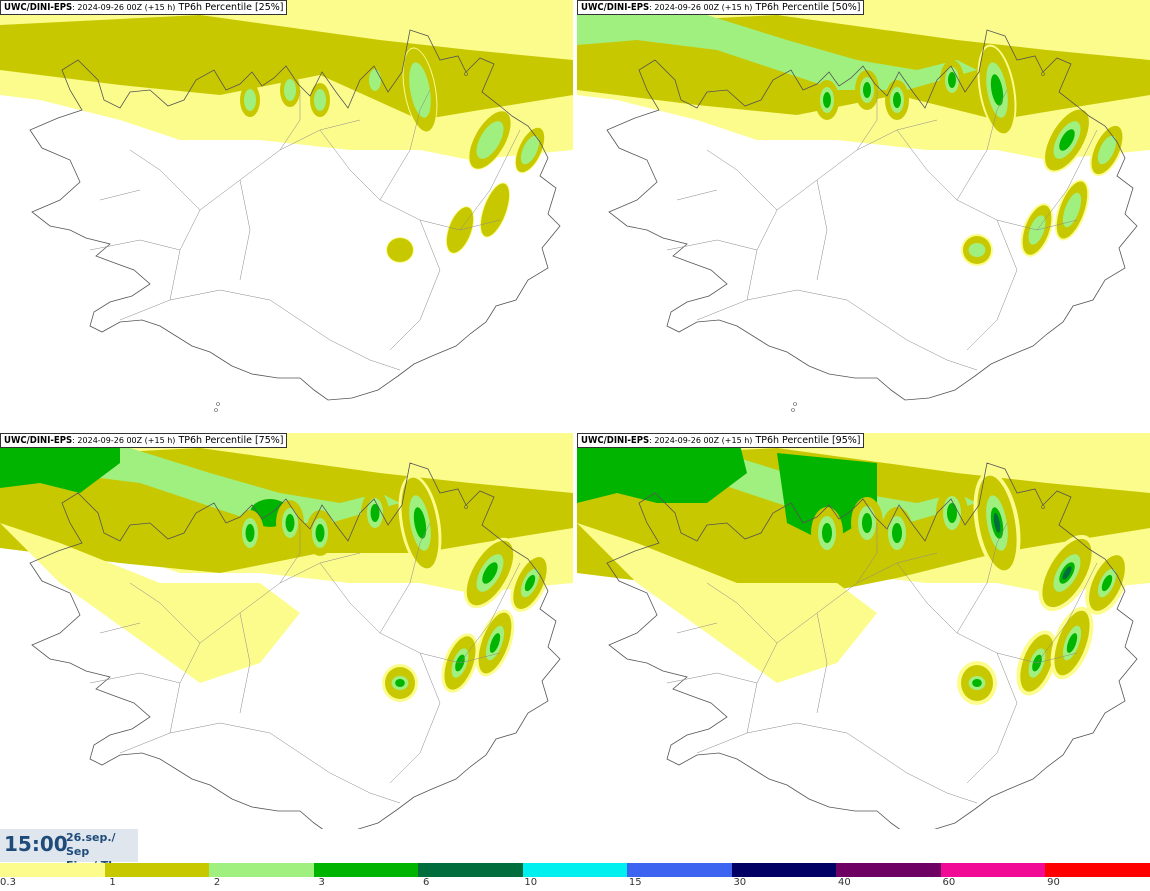 This screenshot has width=1150, height=891. I want to click on valid-date-line1: 26.sep./ Sep, so click(91, 844).